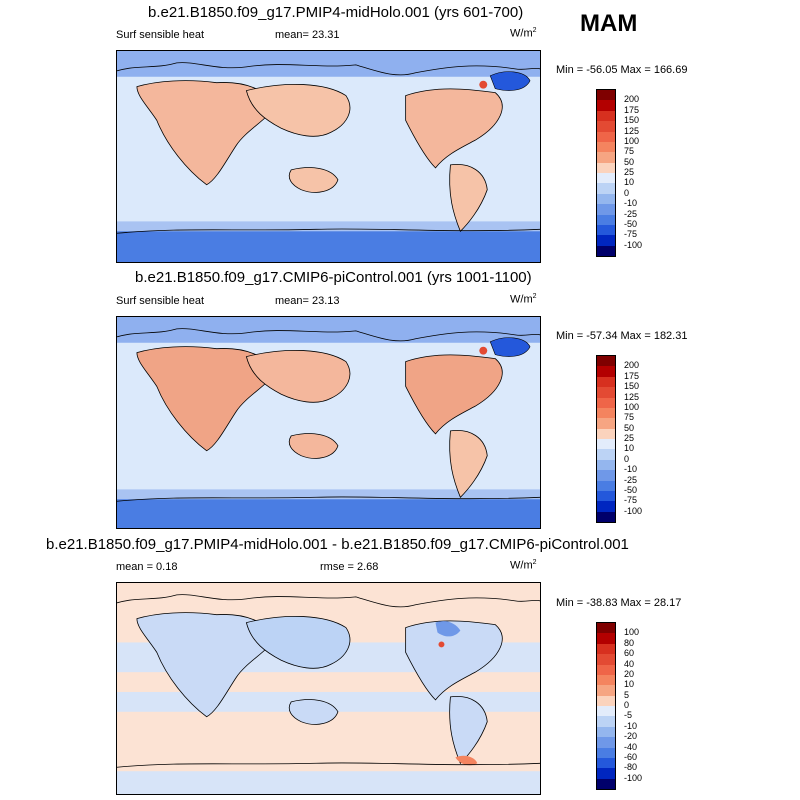 The height and width of the screenshot is (800, 800). I want to click on panel-3-mean-label: mean = 0.18, so click(147, 567).